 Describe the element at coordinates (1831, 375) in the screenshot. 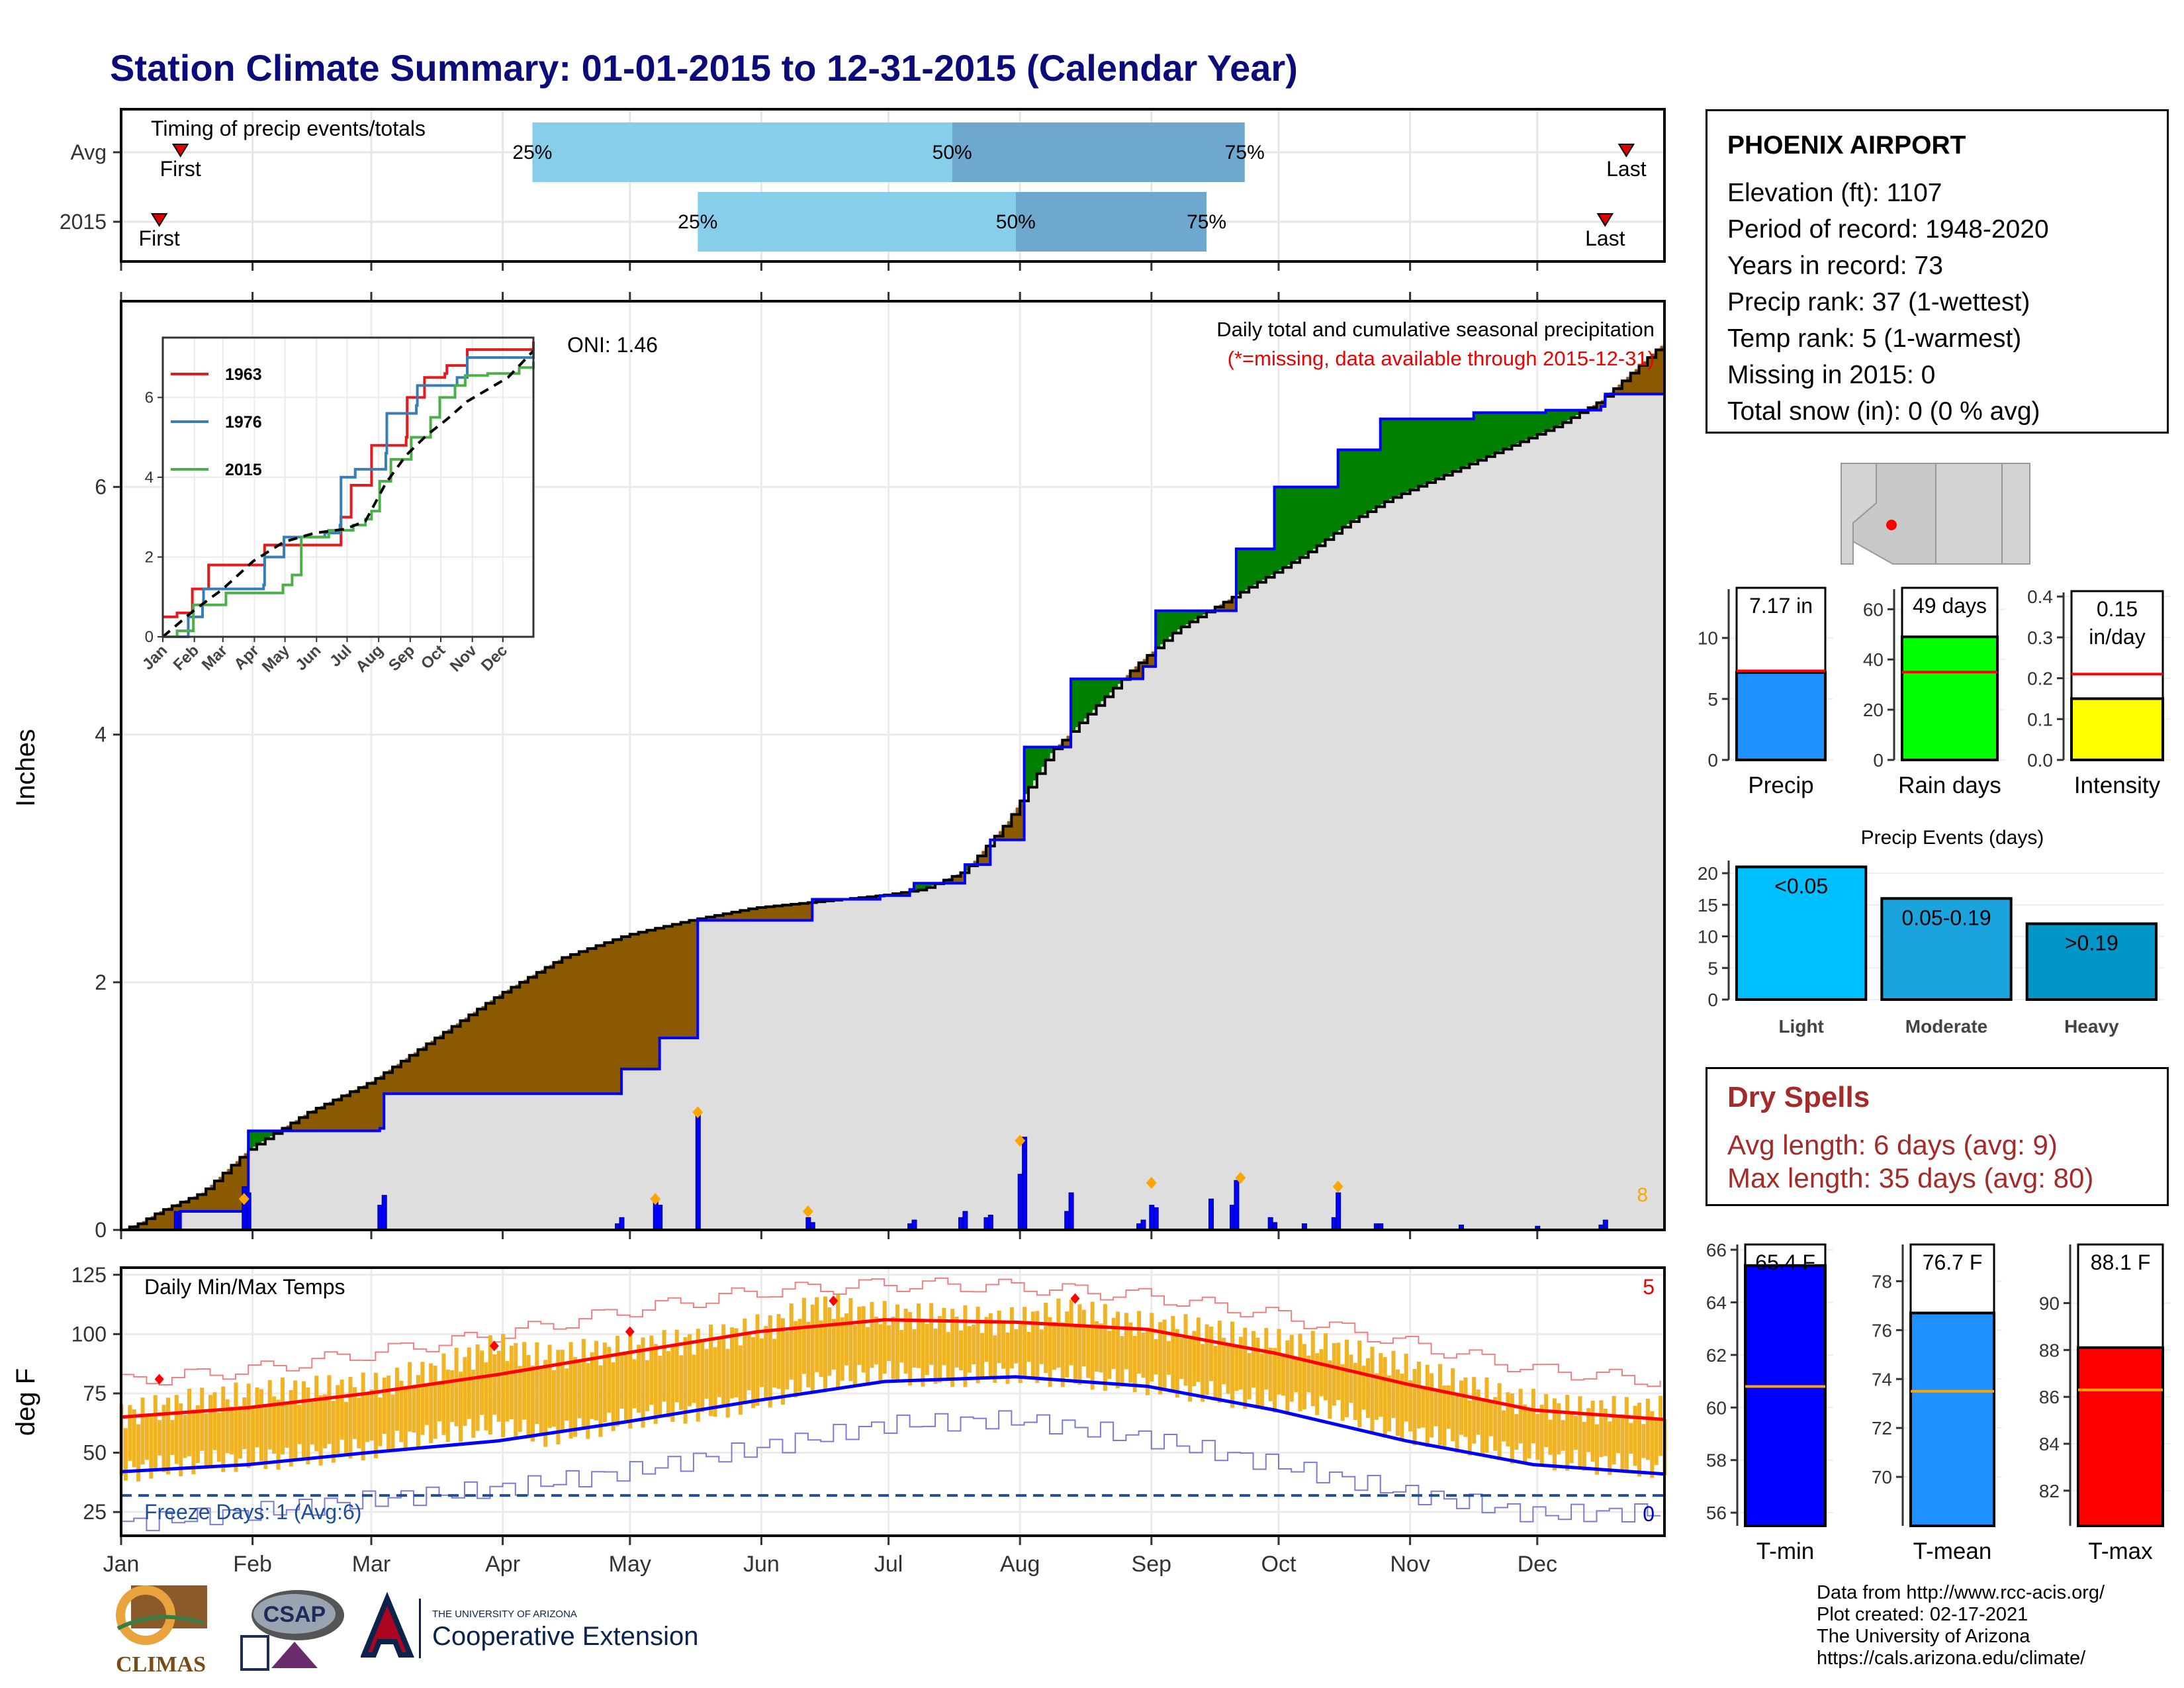

I see `station-missing: Missing in 2015: 0` at that location.